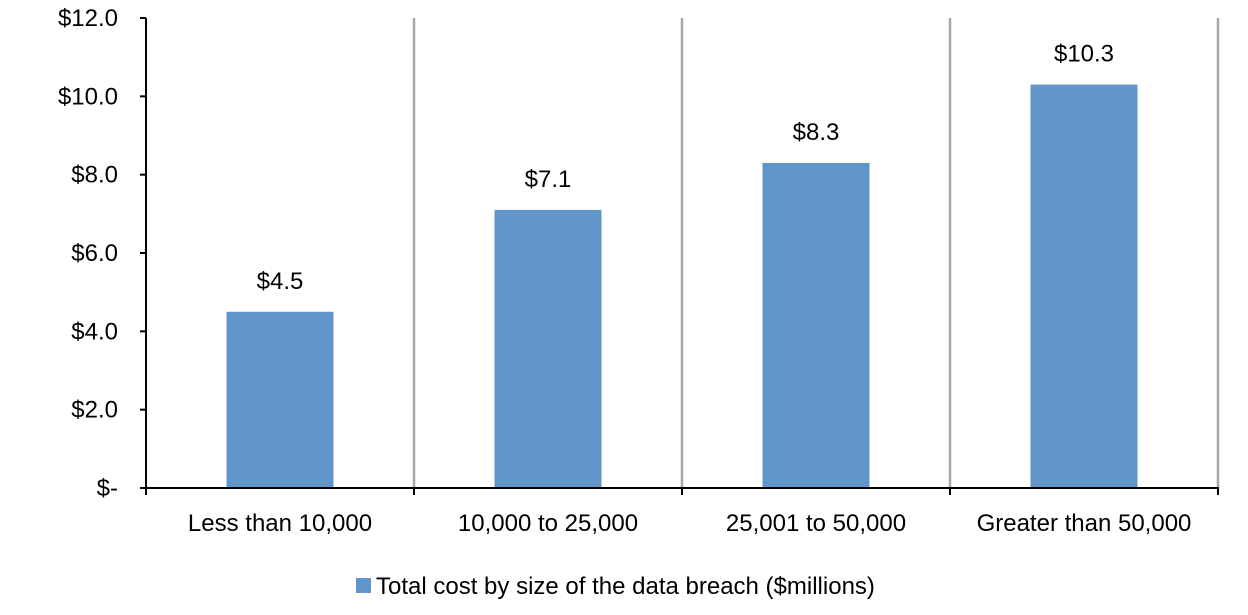  What do you see at coordinates (548, 523) in the screenshot?
I see `x-category-label-2: 10,000 to 25,000` at bounding box center [548, 523].